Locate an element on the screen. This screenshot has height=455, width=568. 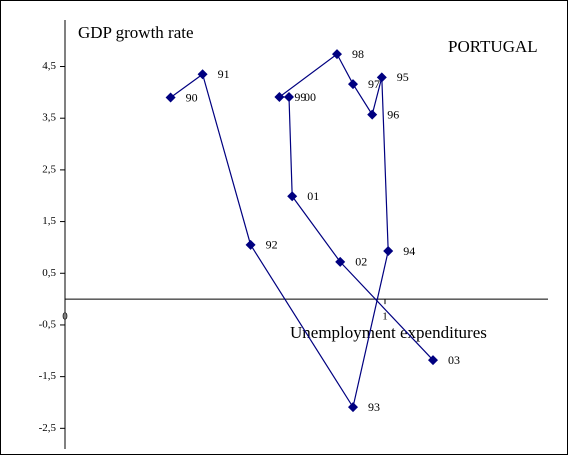
y-tick-label: 1,5 is located at coordinates (49, 221).